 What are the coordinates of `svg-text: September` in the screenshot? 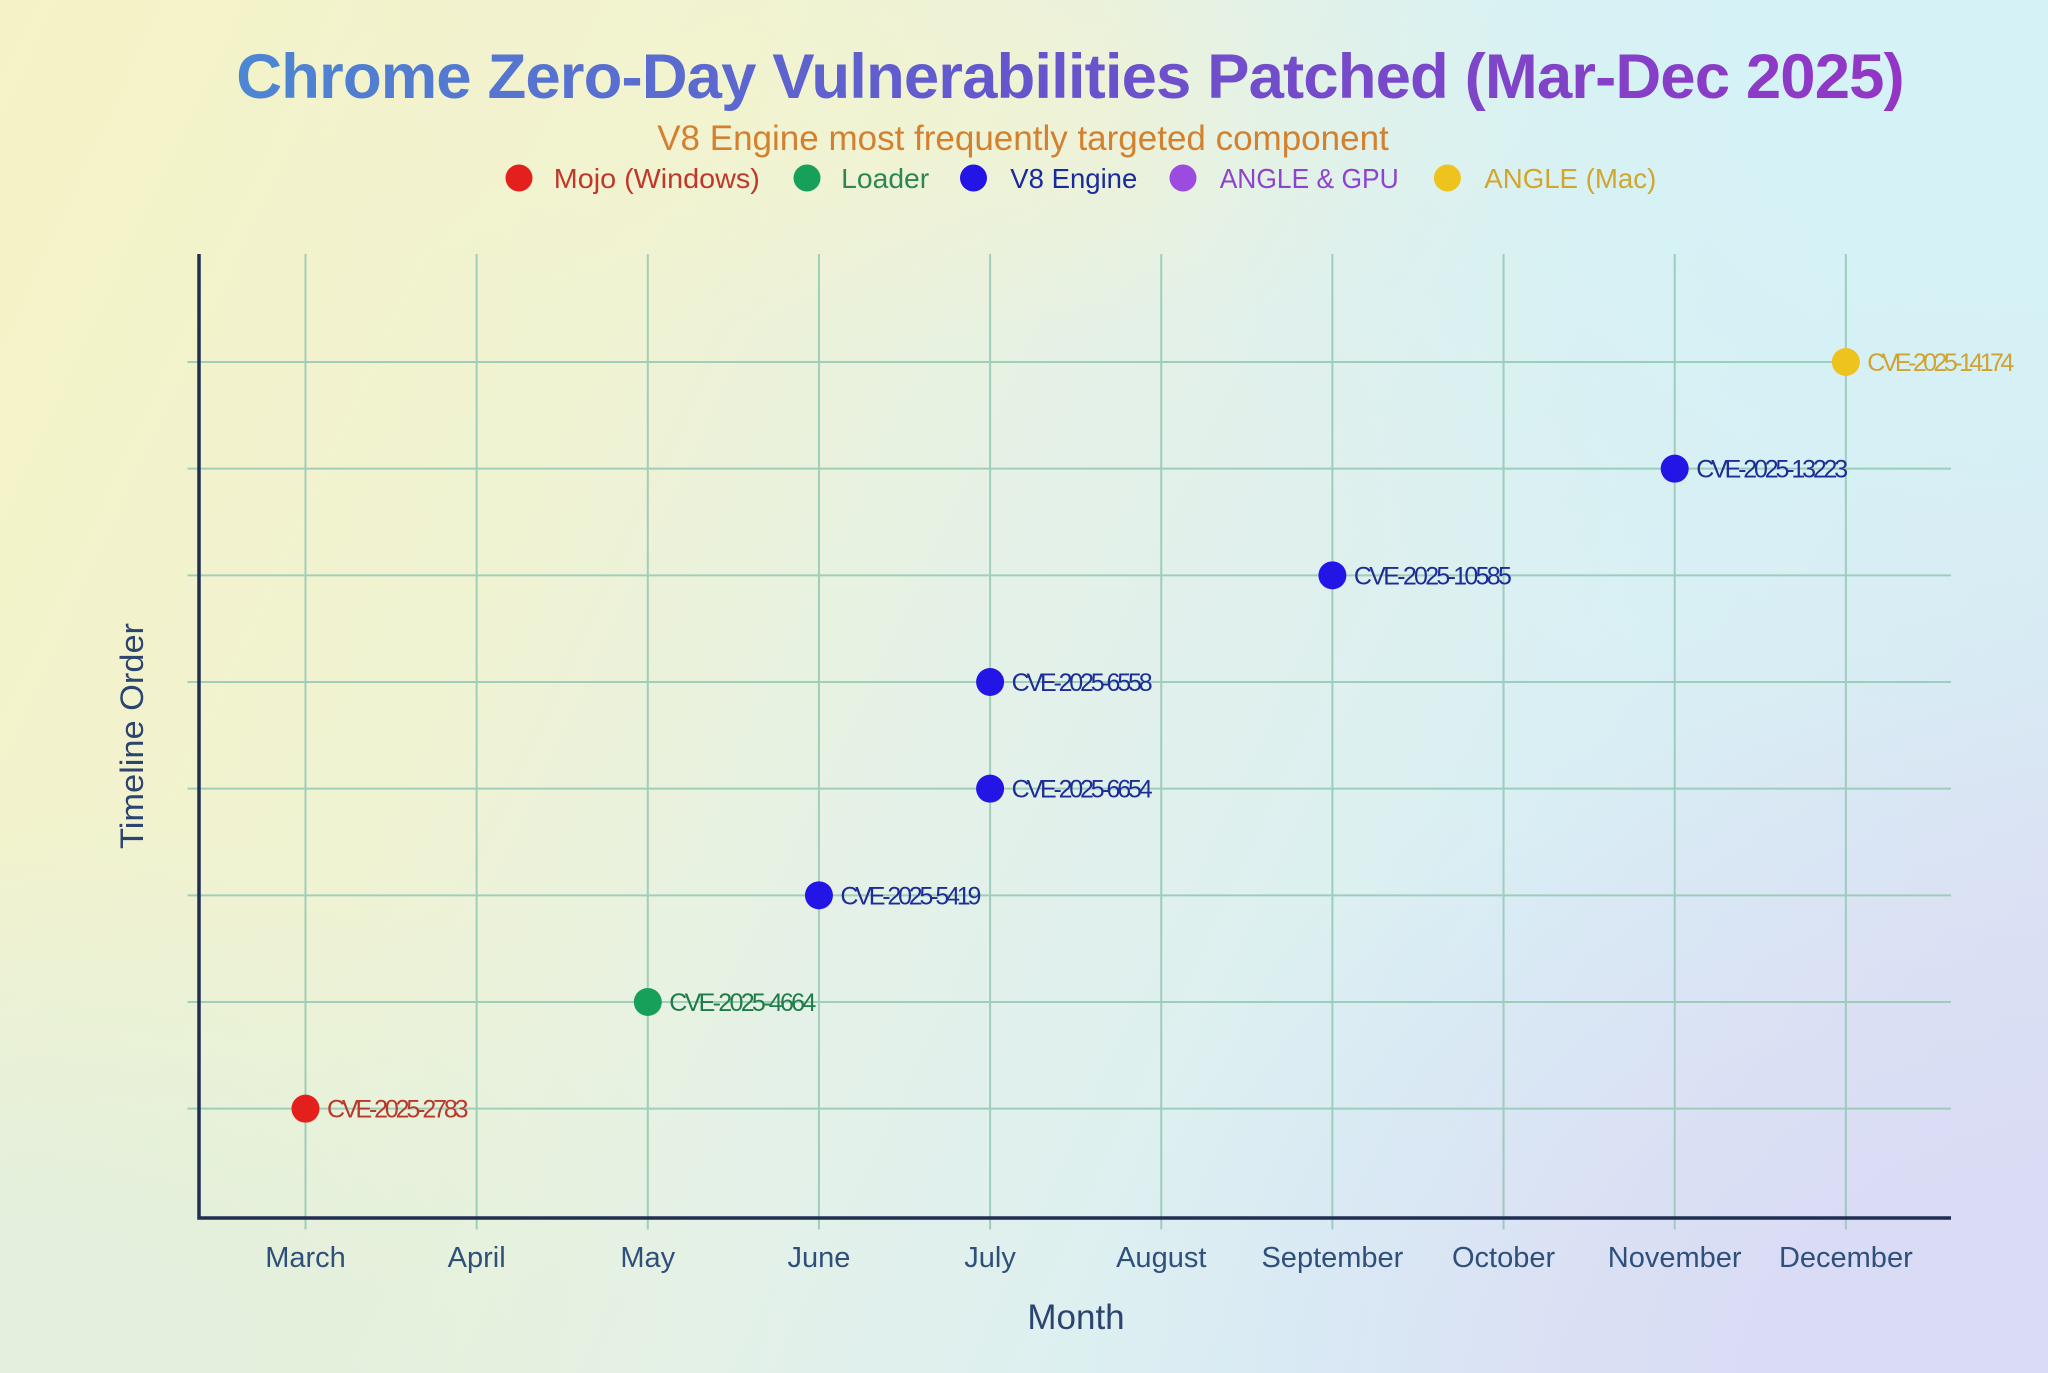 It's located at (1332, 1258).